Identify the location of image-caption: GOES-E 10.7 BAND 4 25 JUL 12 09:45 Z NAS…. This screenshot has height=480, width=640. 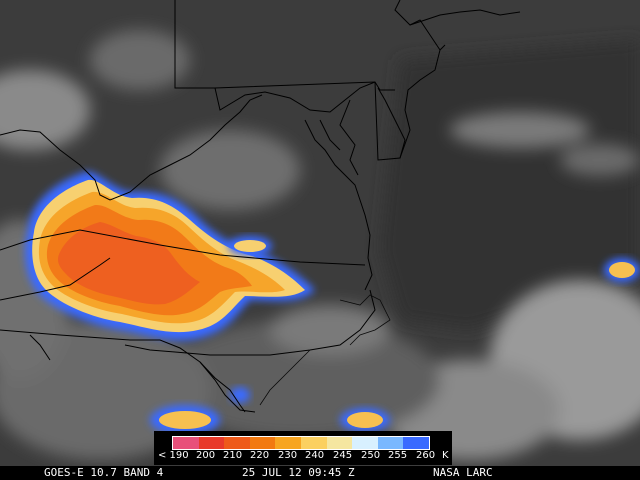
(320, 473).